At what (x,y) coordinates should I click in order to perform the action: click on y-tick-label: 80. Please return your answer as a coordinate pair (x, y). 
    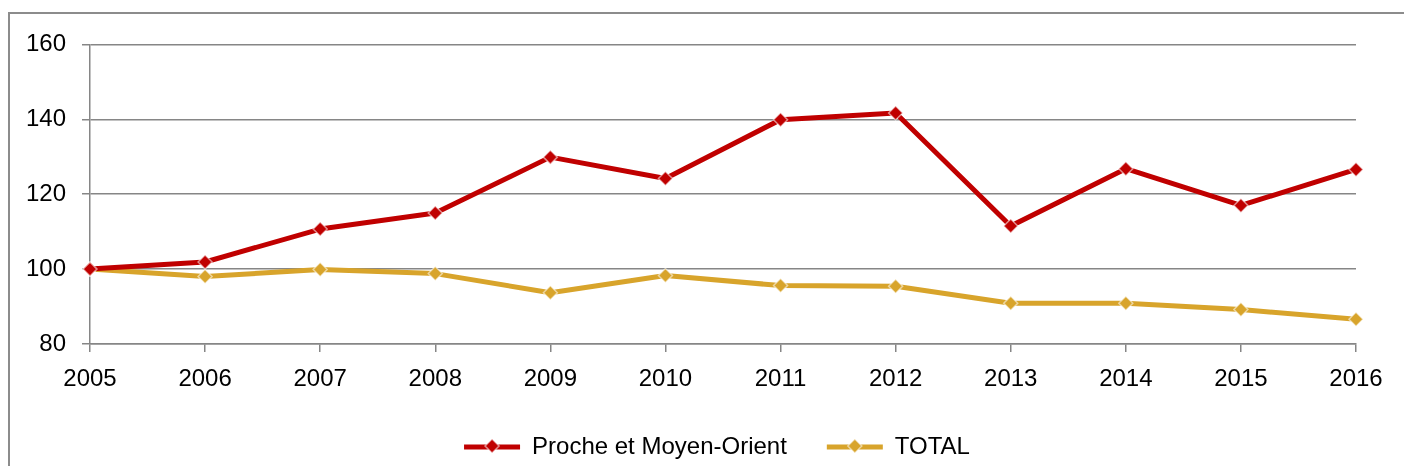
    Looking at the image, I should click on (52, 342).